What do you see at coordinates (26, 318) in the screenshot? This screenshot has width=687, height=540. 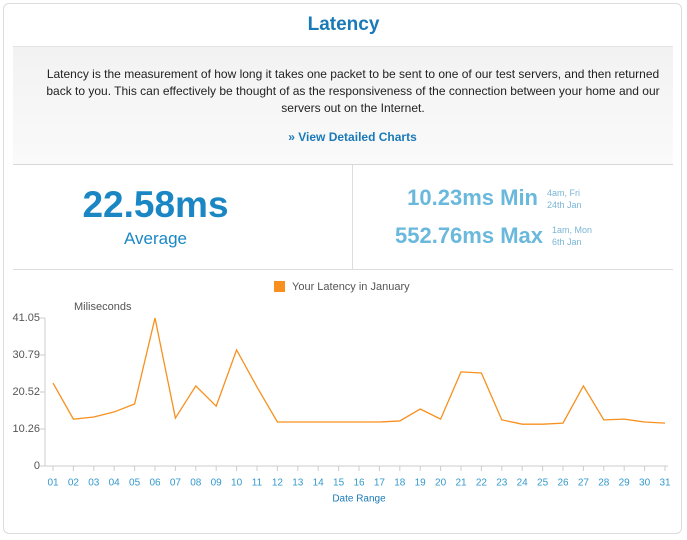 I see `y-tick-label: 41.05` at bounding box center [26, 318].